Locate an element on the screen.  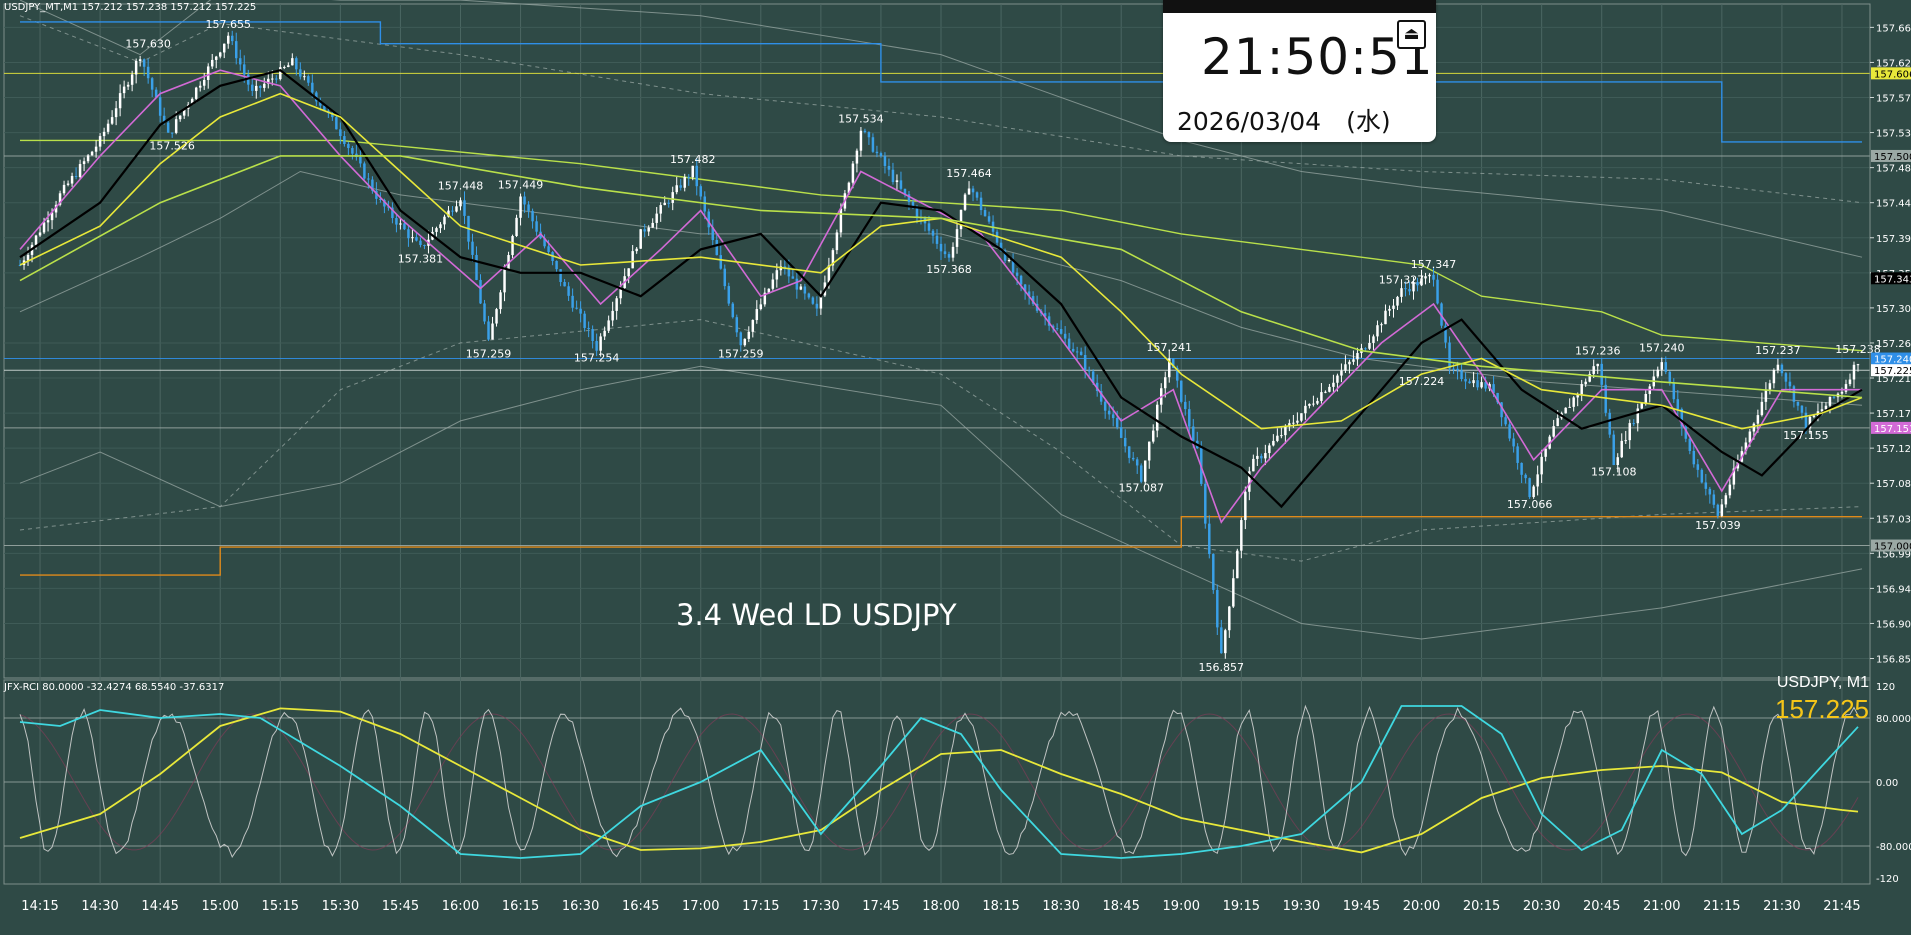
clock-widget: 21:50:51 2026/03/04 (水) ⏏ is located at coordinates (1299, 71).